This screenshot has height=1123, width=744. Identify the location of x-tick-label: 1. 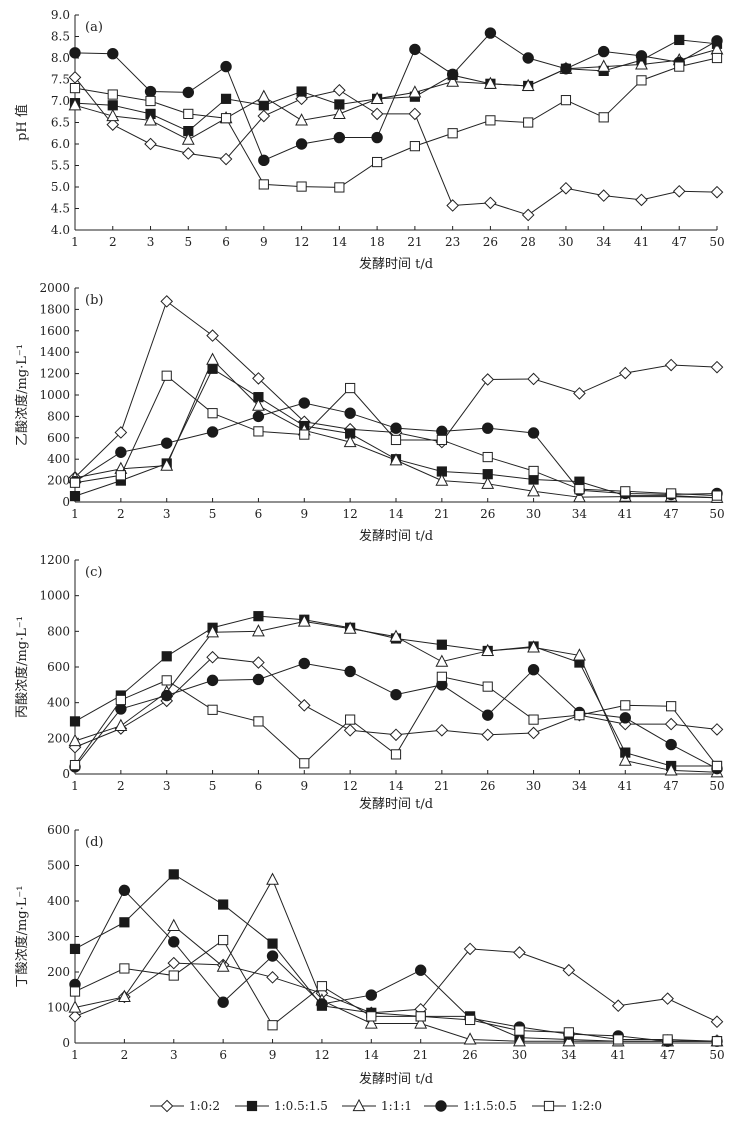
(75, 242).